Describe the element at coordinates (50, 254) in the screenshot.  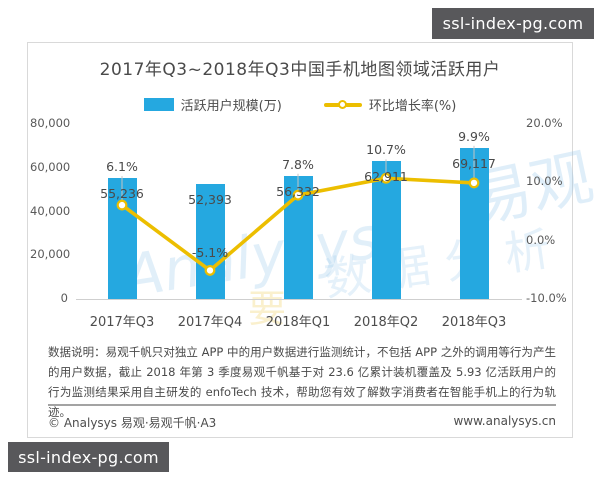
I see `left-axis-tick: 20,000` at that location.